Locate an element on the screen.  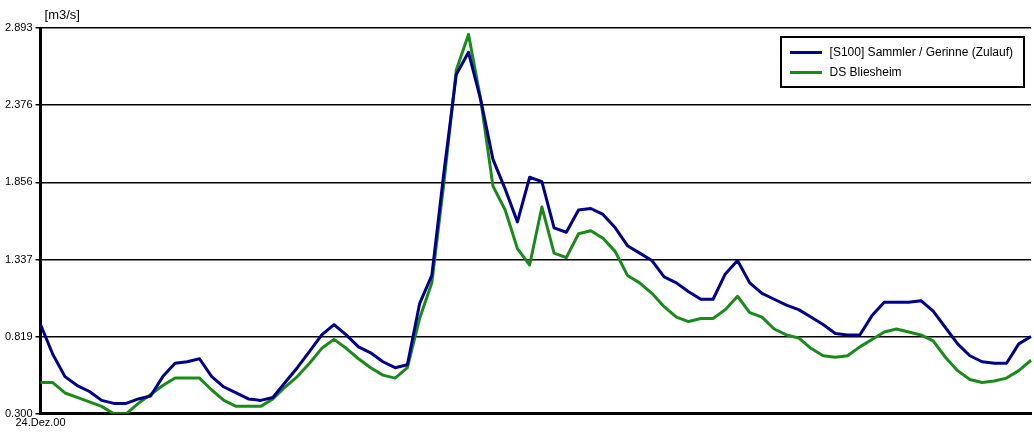
y-tick-label: 0.819 is located at coordinates (19, 335).